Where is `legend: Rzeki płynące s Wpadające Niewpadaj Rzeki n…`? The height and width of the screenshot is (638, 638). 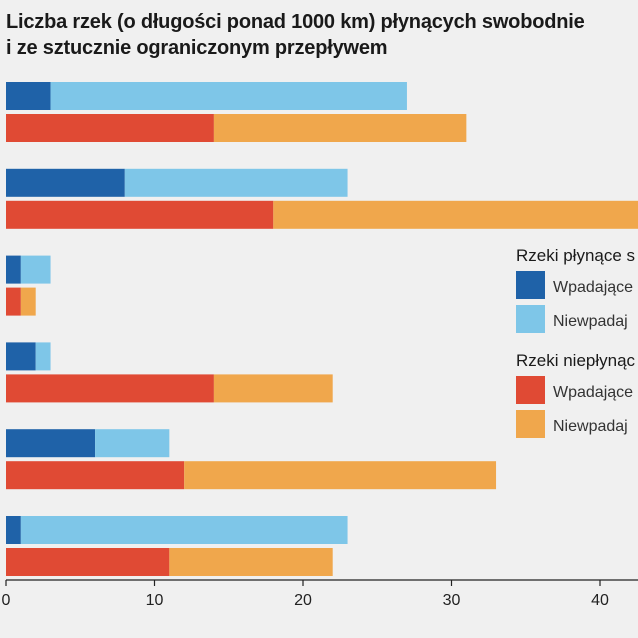
legend: Rzeki płynące s Wpadające Niewpadaj Rzeki n… is located at coordinates (576, 342).